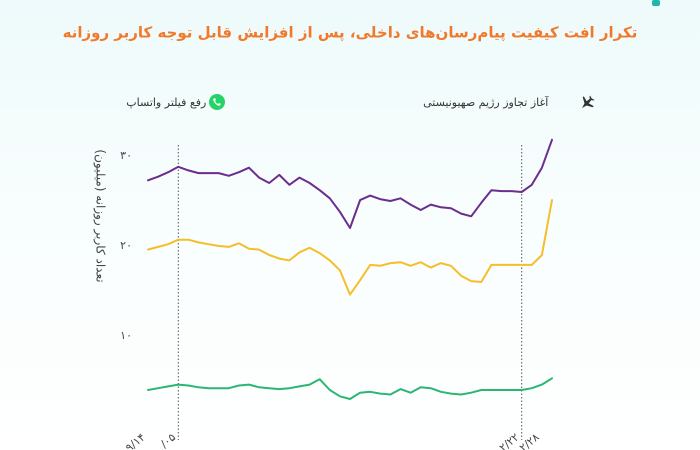 The height and width of the screenshot is (450, 700). I want to click on airplane-icon, so click(588, 101).